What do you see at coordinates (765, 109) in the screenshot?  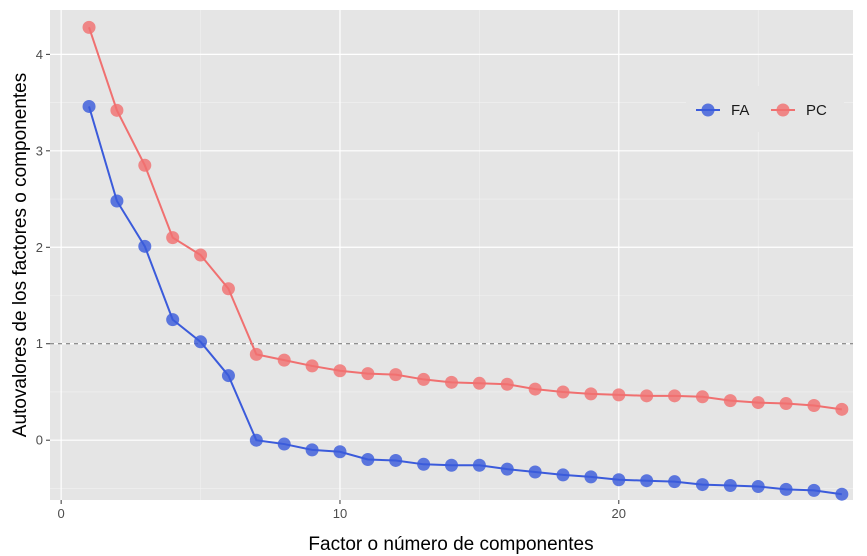 I see `legend: FA PC` at bounding box center [765, 109].